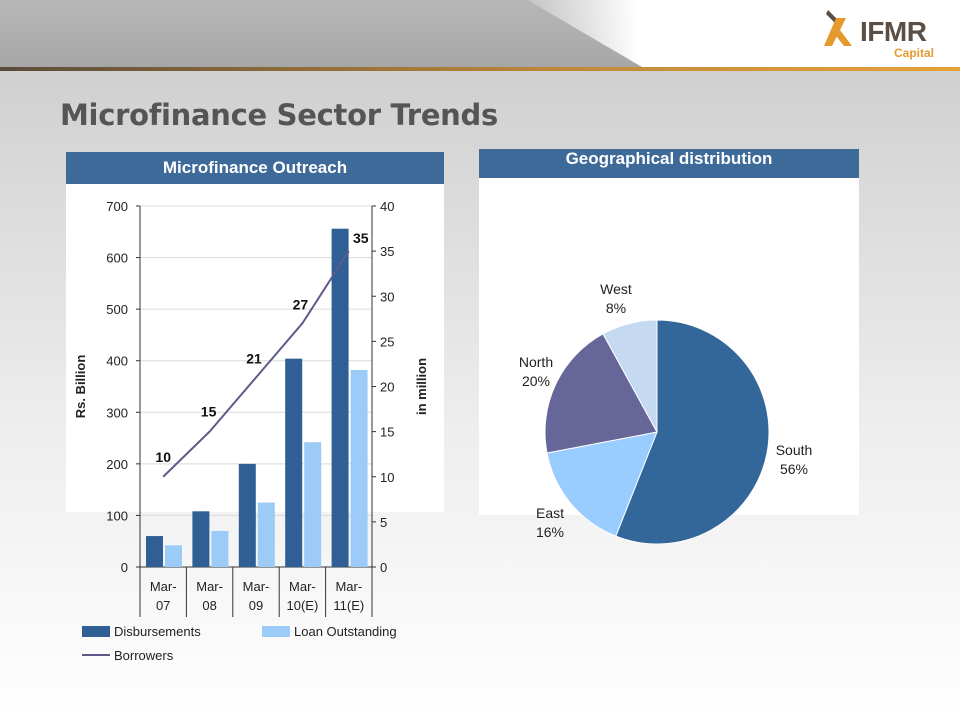 This screenshot has height=720, width=960. I want to click on geo-chart-title: Geographical distribution, so click(669, 163).